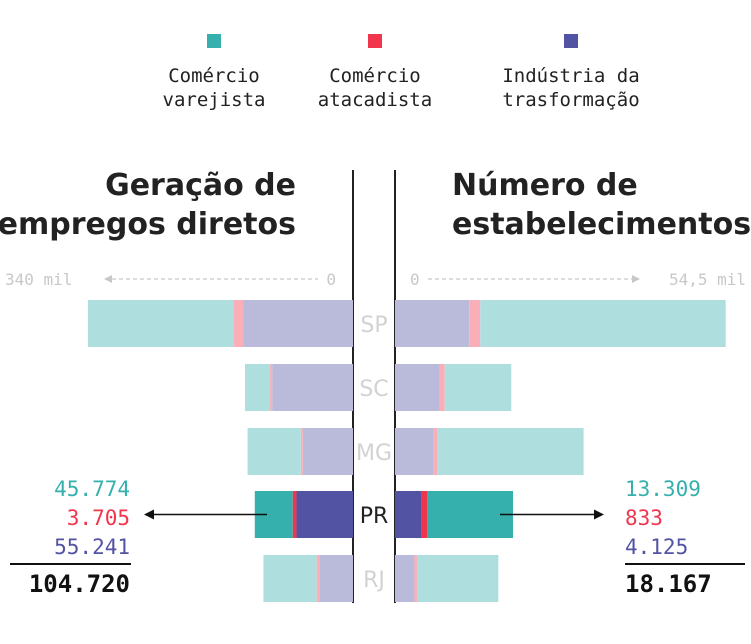  I want to click on legend-label-3-line-2: trasformação, so click(570, 100).